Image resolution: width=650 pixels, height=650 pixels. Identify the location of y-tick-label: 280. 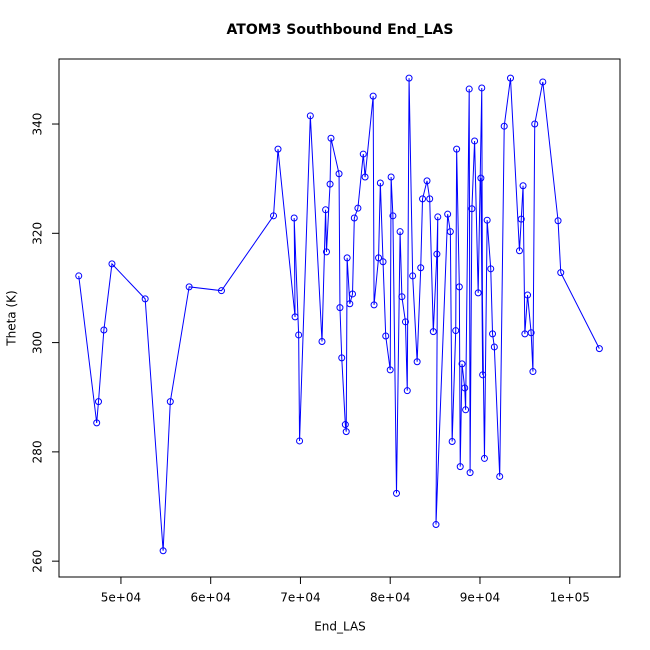
(38, 451).